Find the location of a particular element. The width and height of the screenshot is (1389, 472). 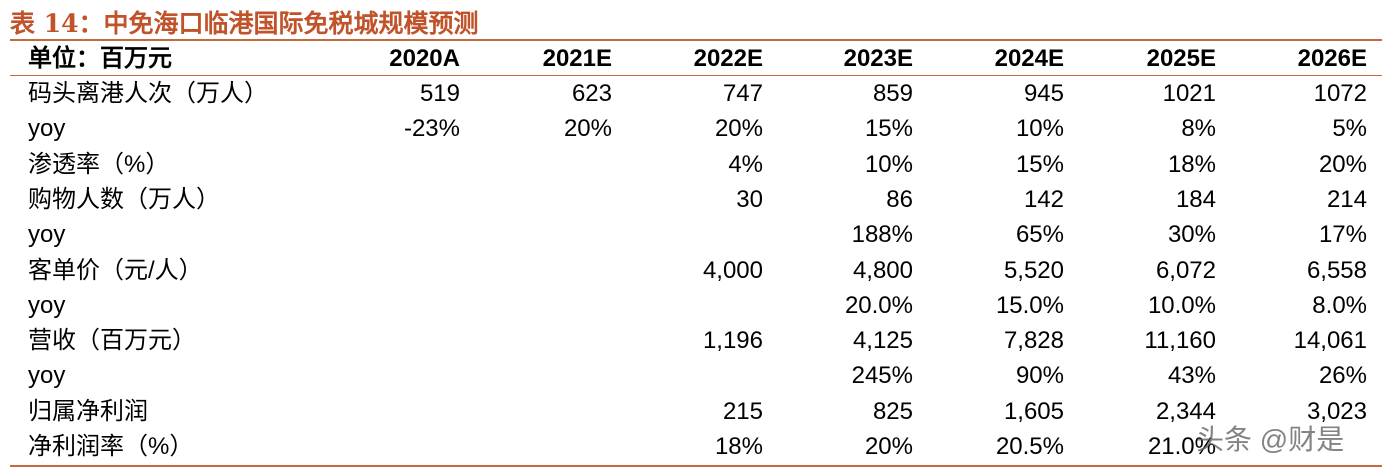

cell-value: 1,605 is located at coordinates (1033, 411).